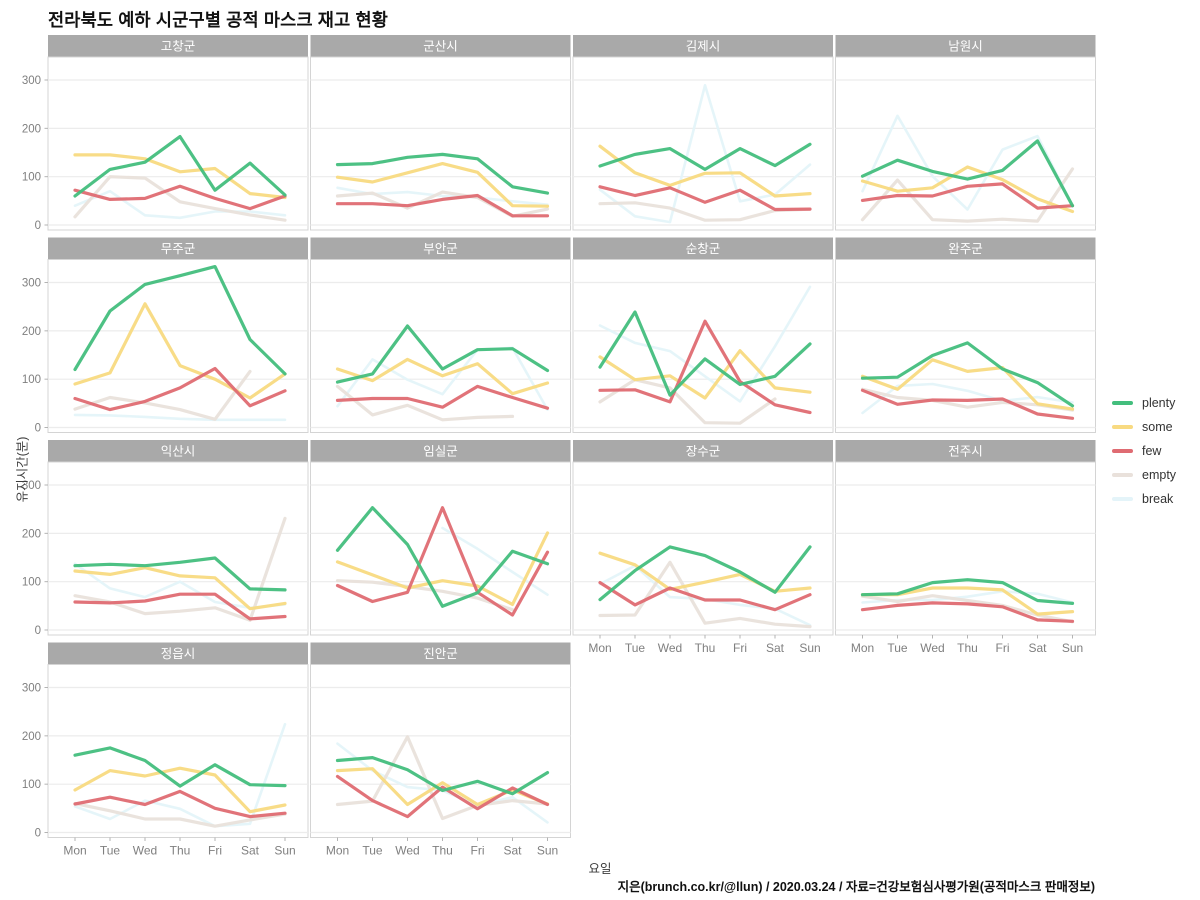 Image resolution: width=1200 pixels, height=900 pixels. What do you see at coordinates (178, 249) in the screenshot?
I see `facet-title: 무주군` at bounding box center [178, 249].